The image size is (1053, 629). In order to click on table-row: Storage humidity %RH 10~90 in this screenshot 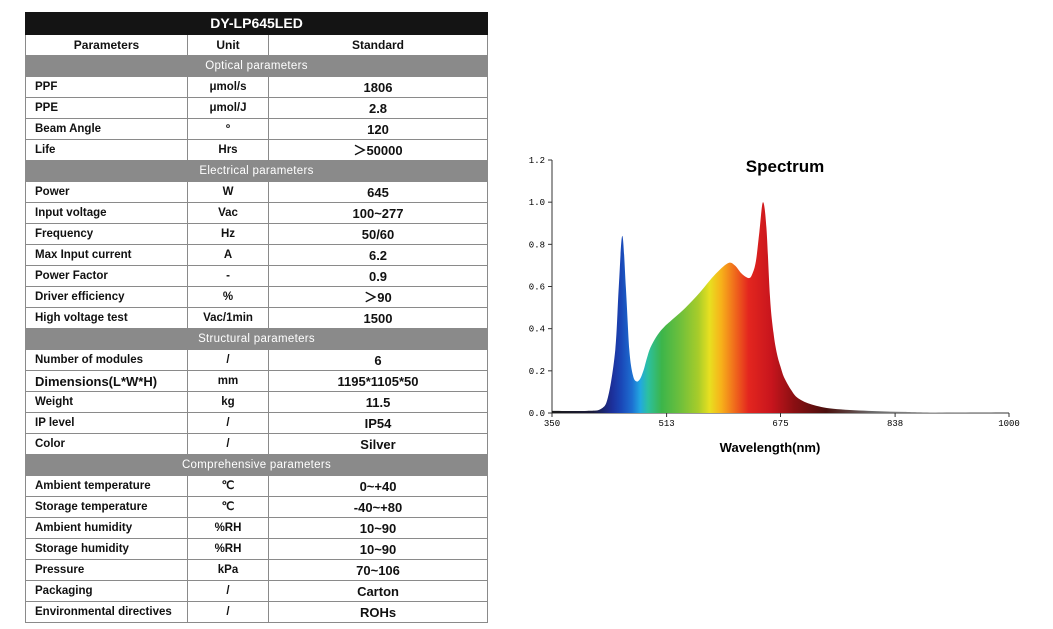, I will do `click(257, 549)`.